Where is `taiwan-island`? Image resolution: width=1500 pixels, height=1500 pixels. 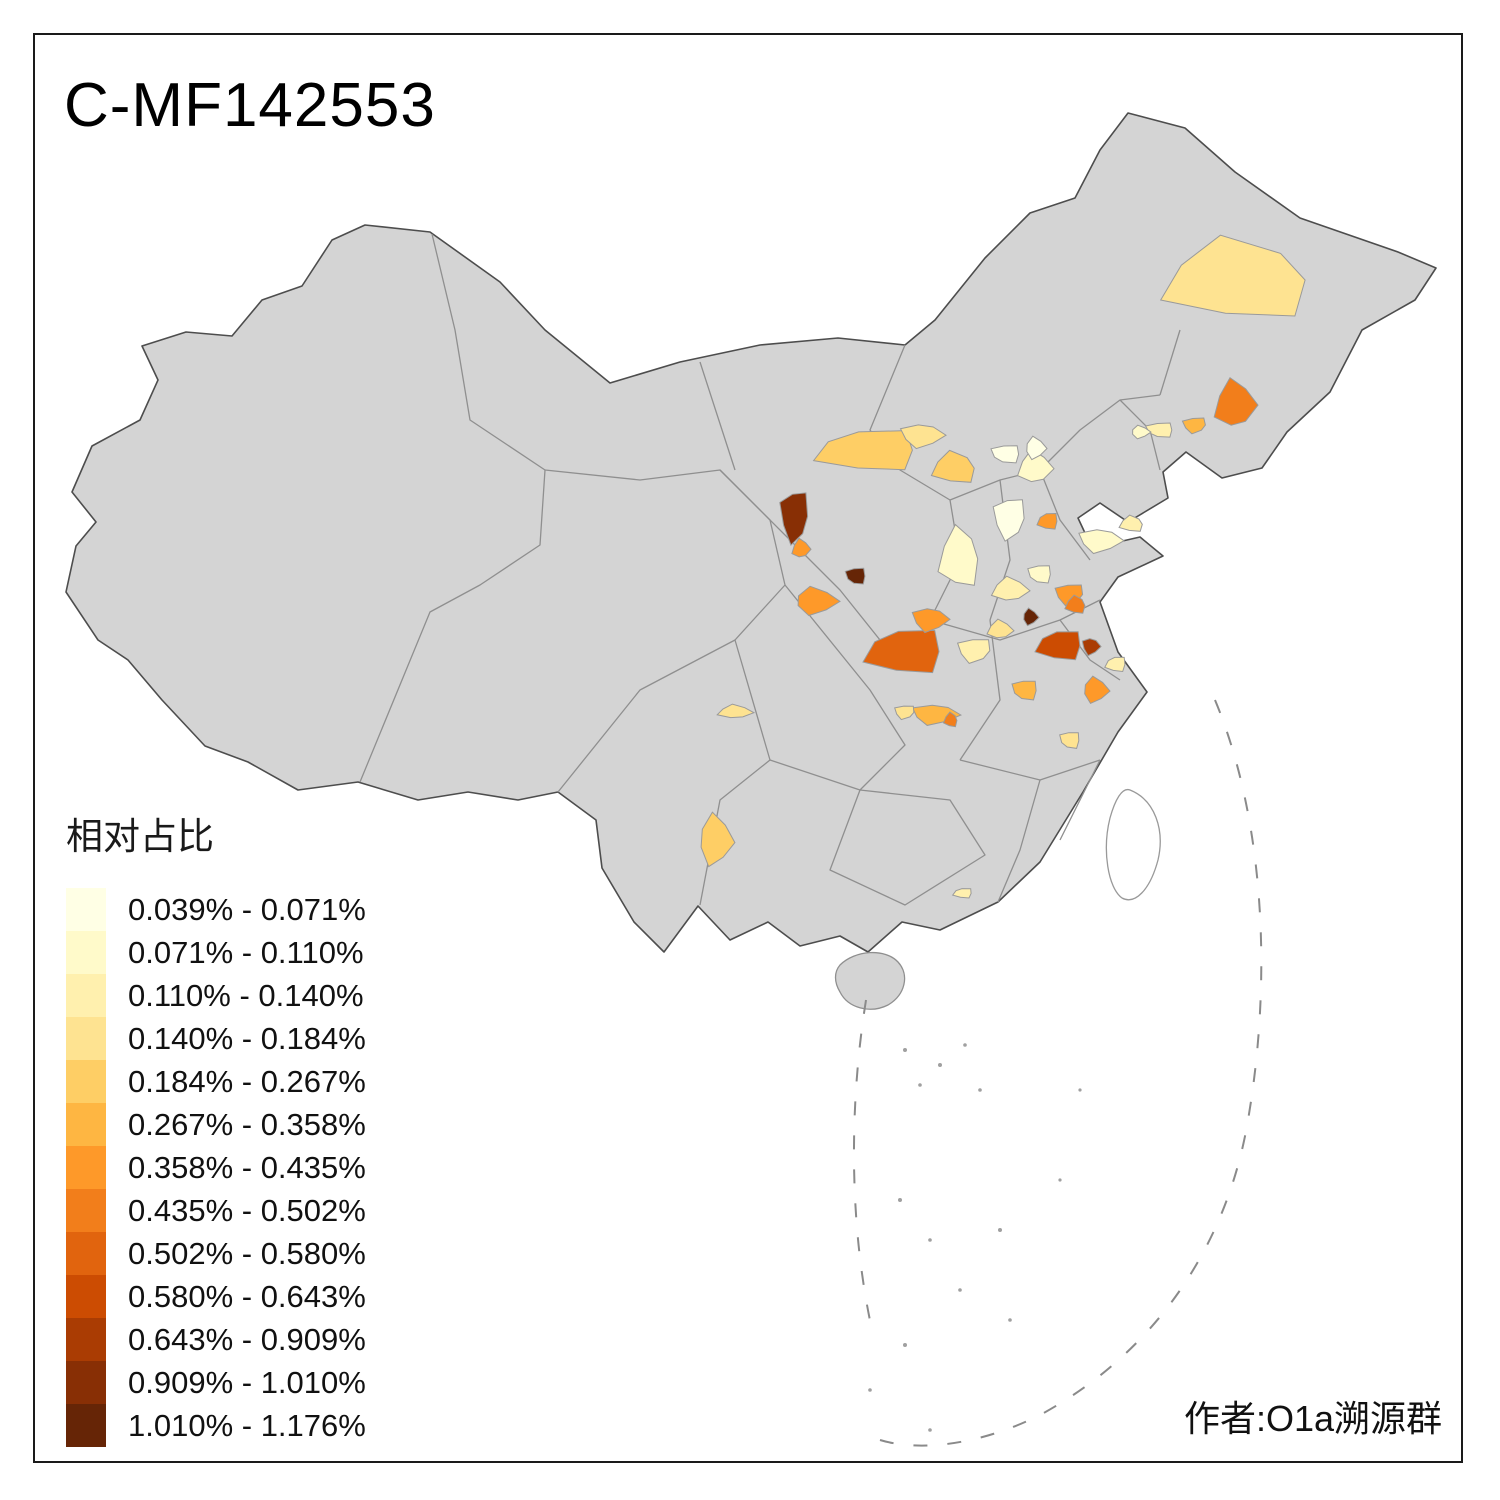 taiwan-island is located at coordinates (1133, 844).